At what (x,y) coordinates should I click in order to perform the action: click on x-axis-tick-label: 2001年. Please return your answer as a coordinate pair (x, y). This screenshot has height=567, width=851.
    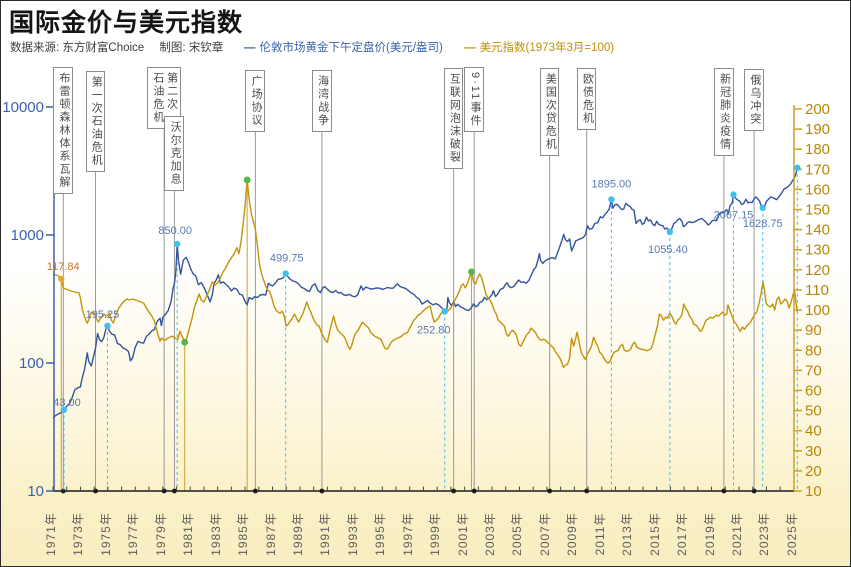
    Looking at the image, I should click on (462, 534).